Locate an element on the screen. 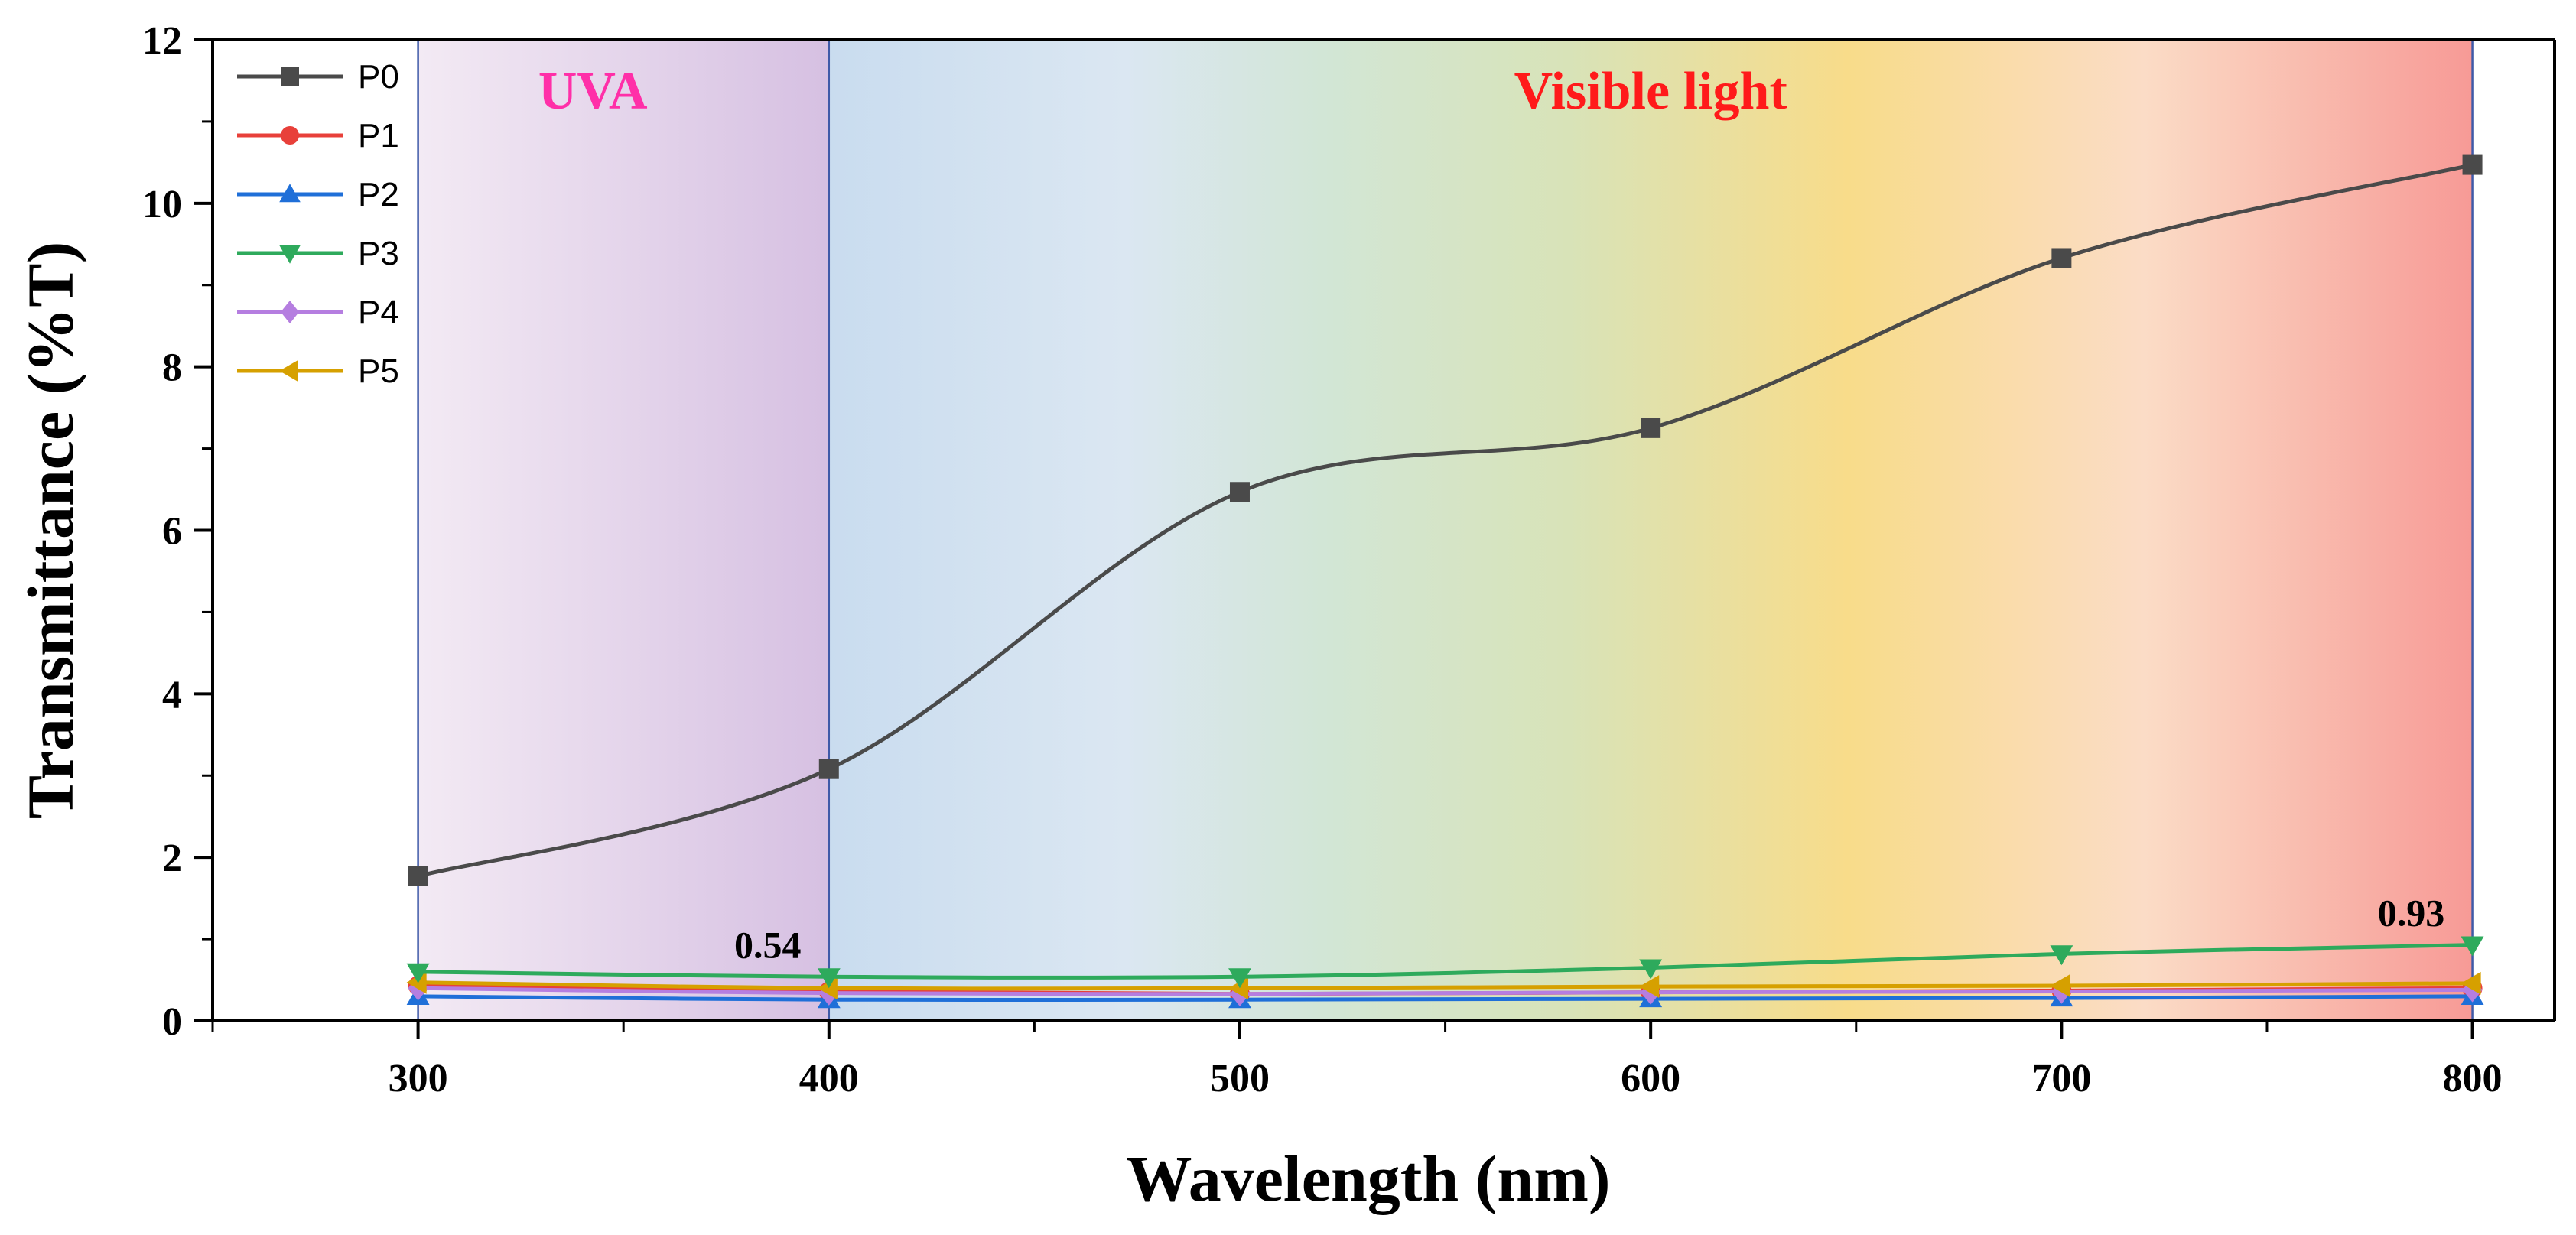 This screenshot has height=1235, width=2576. legend-item-p1: P1 is located at coordinates (318, 135).